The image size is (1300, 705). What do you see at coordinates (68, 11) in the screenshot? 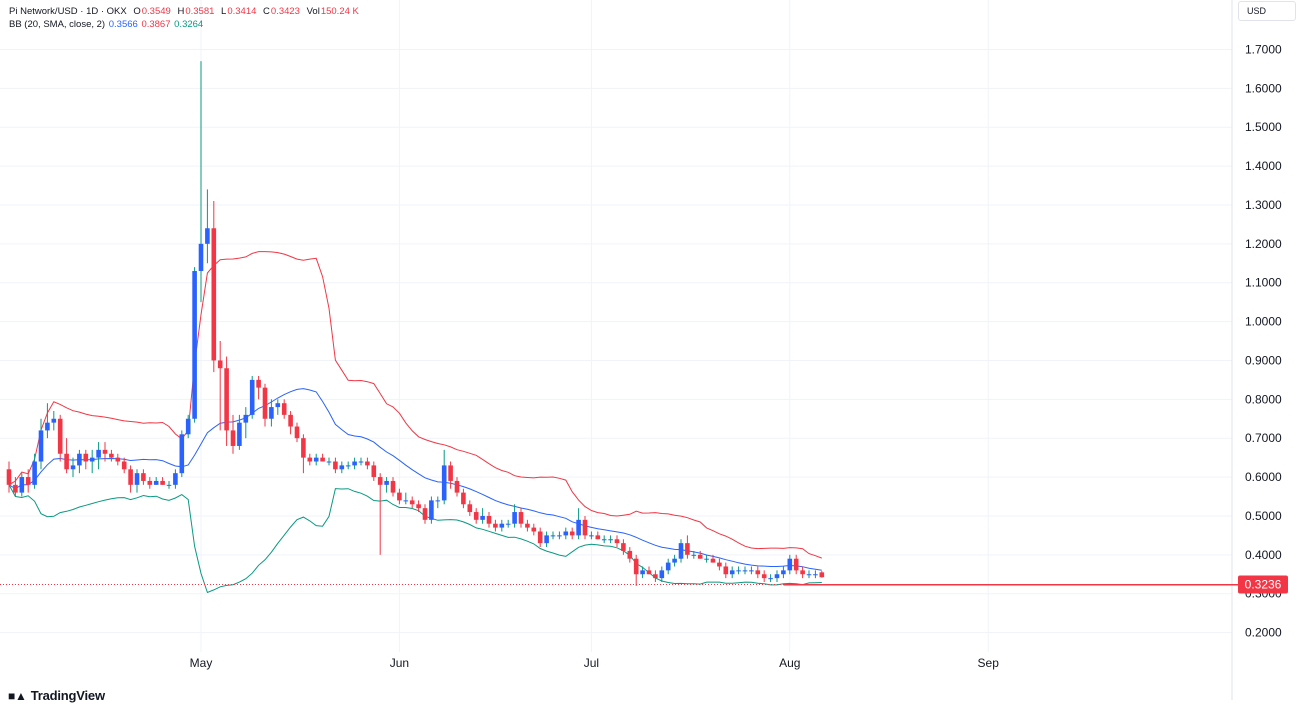
I see `symbol-title: Pi Network/USD · 1D · OKX` at bounding box center [68, 11].